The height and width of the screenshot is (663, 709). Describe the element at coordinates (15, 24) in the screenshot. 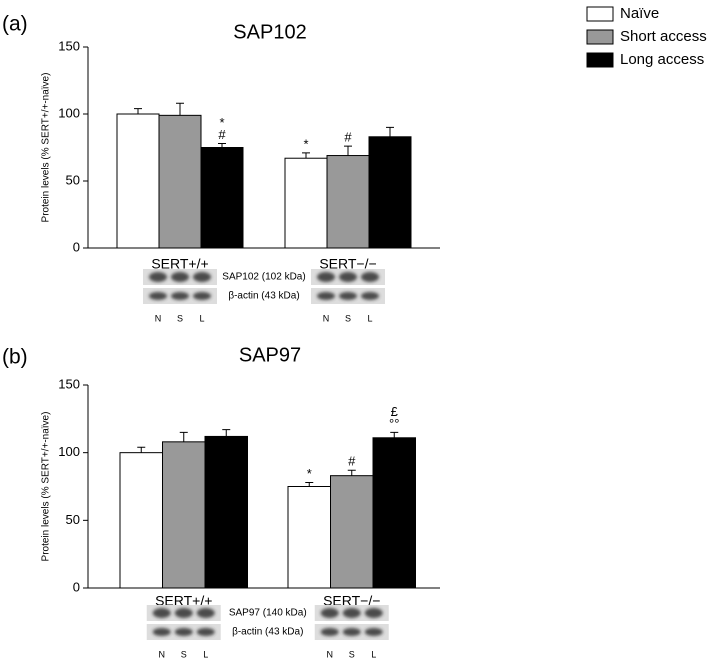

I see `panel-label: (a)` at that location.